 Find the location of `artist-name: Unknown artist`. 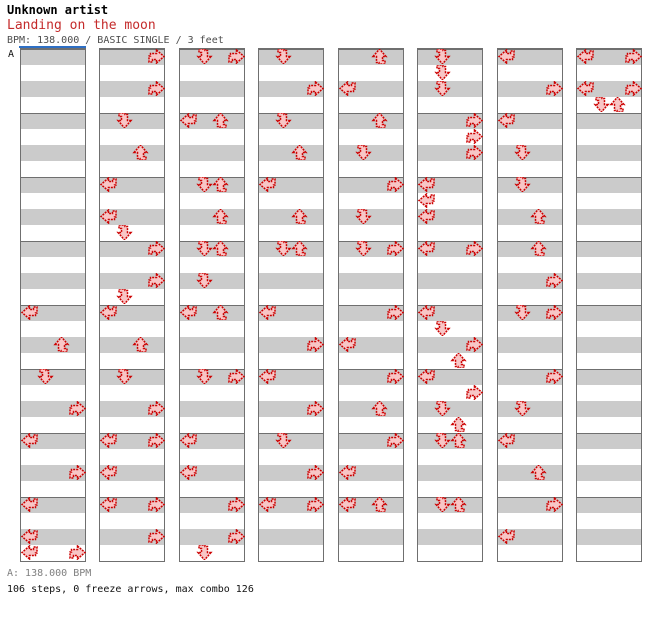

artist-name: Unknown artist is located at coordinates (58, 10).